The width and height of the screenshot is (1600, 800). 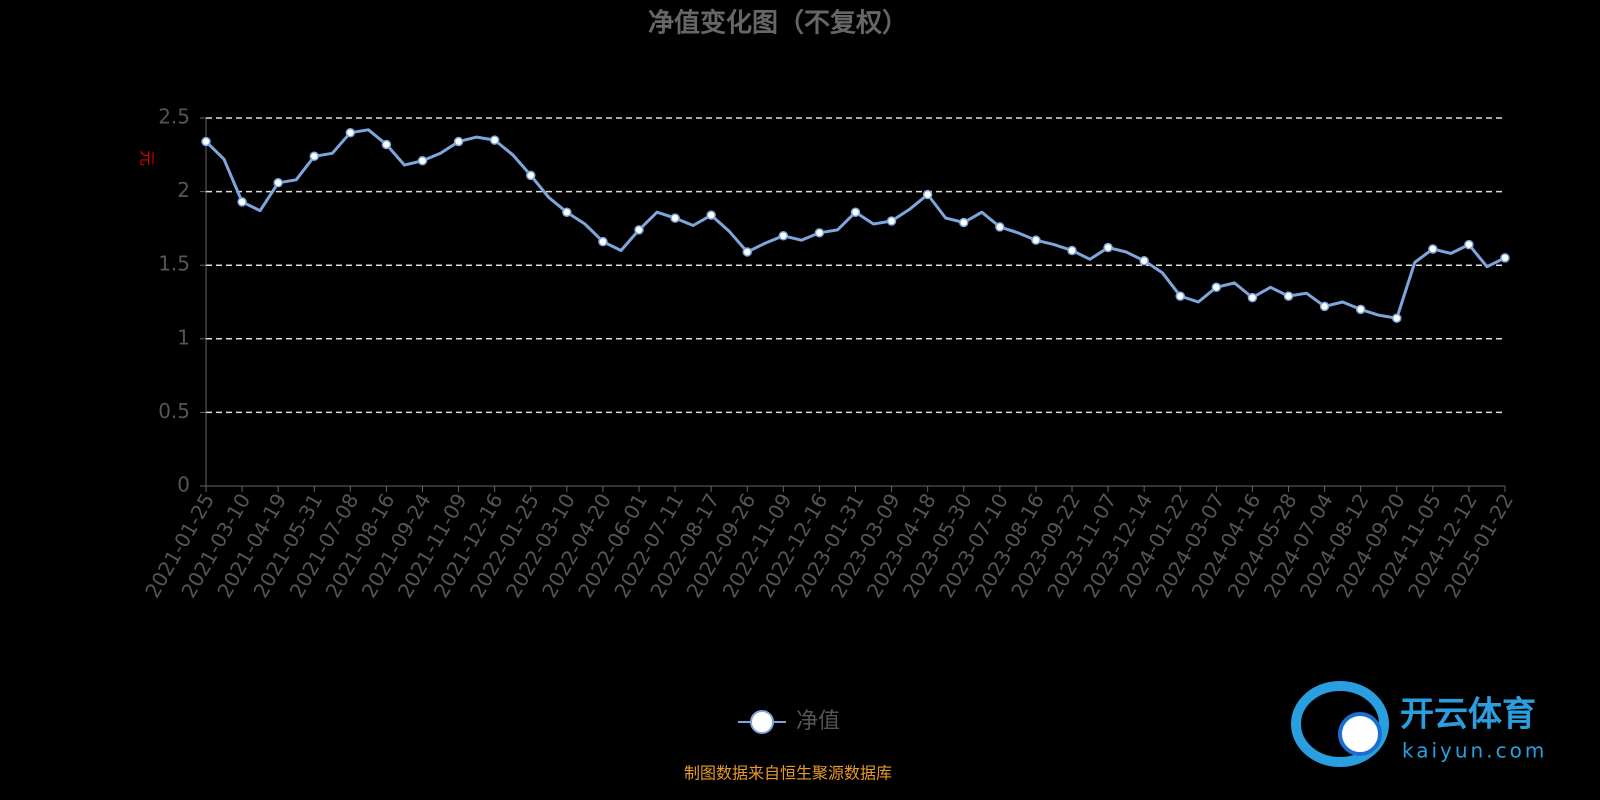 I want to click on watermark: 开云体育 kaiyun.com, so click(x=1419, y=724).